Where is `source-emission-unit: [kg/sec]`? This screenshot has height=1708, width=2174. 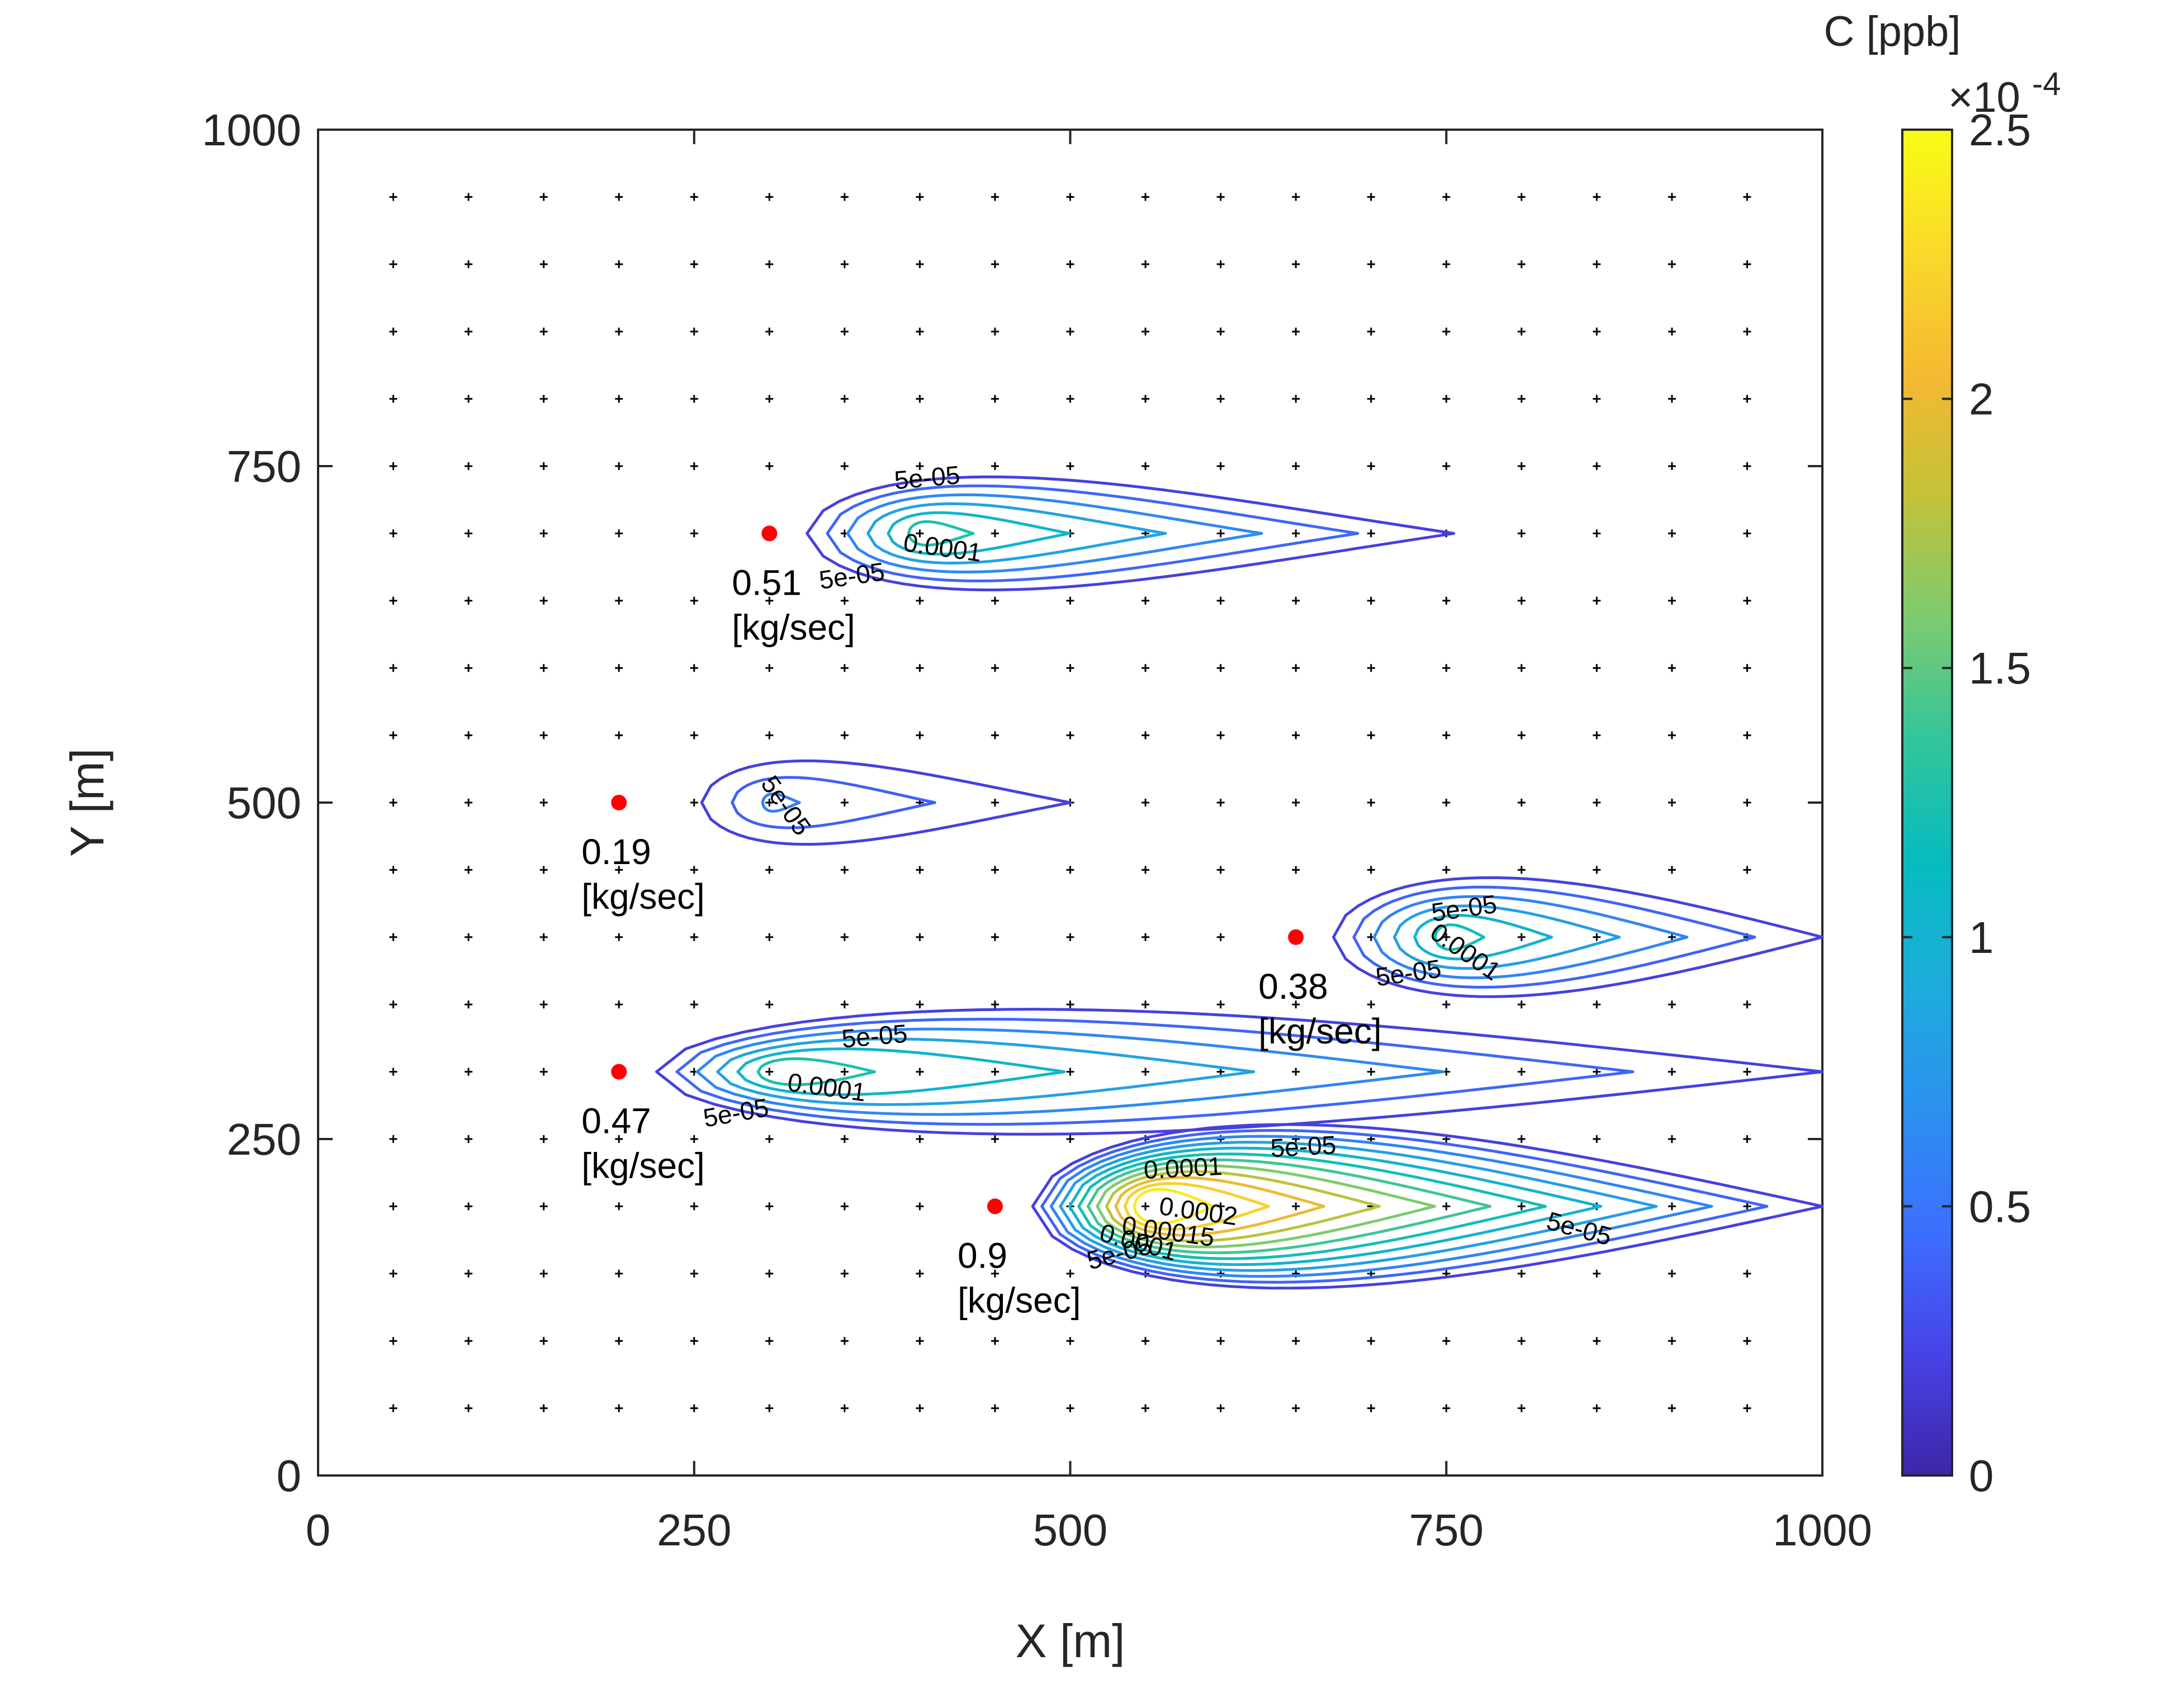
source-emission-unit: [kg/sec] is located at coordinates (1019, 1300).